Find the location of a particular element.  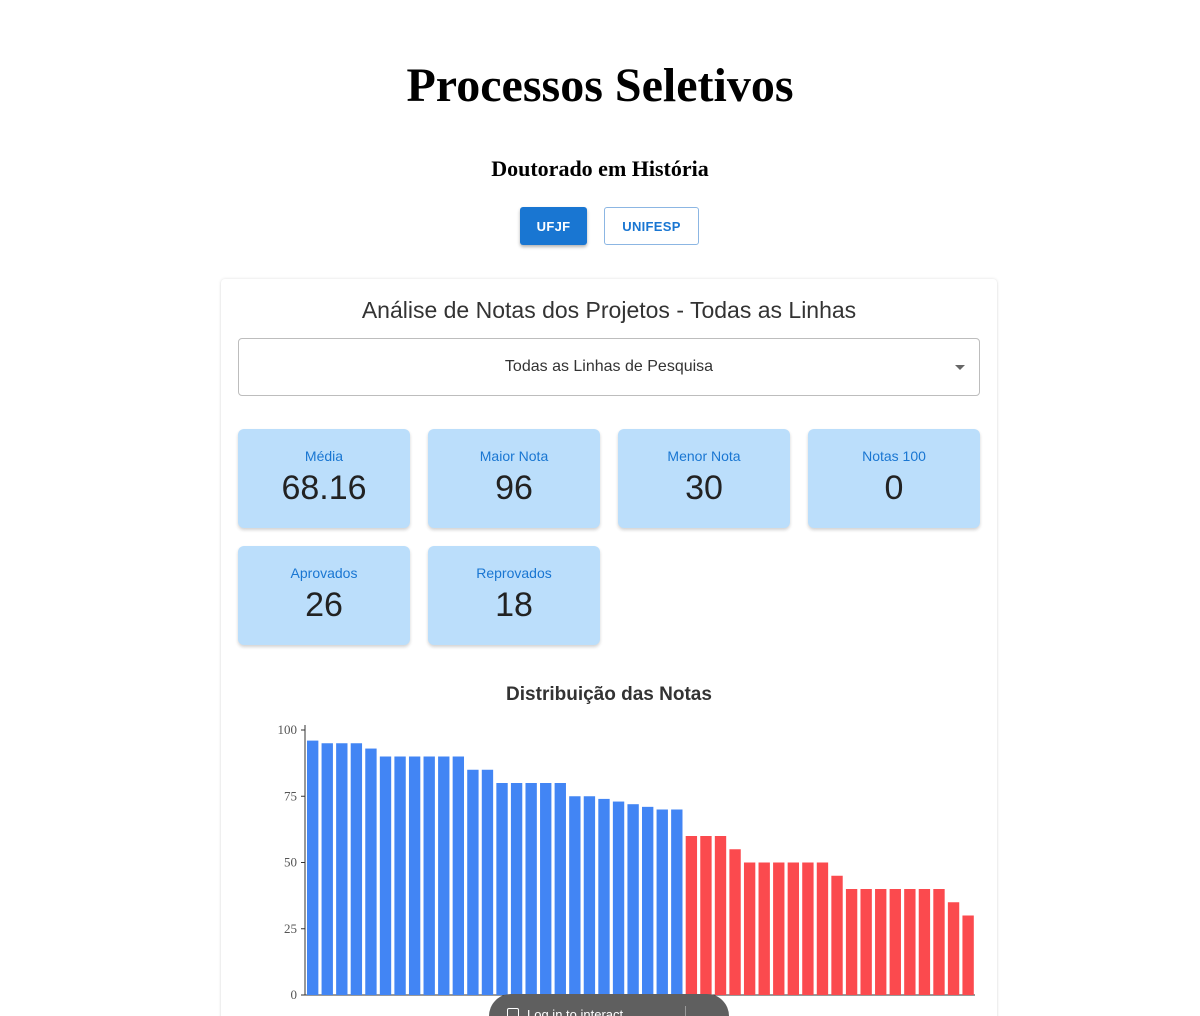

tab-unifesp: UNIFESP is located at coordinates (651, 226).